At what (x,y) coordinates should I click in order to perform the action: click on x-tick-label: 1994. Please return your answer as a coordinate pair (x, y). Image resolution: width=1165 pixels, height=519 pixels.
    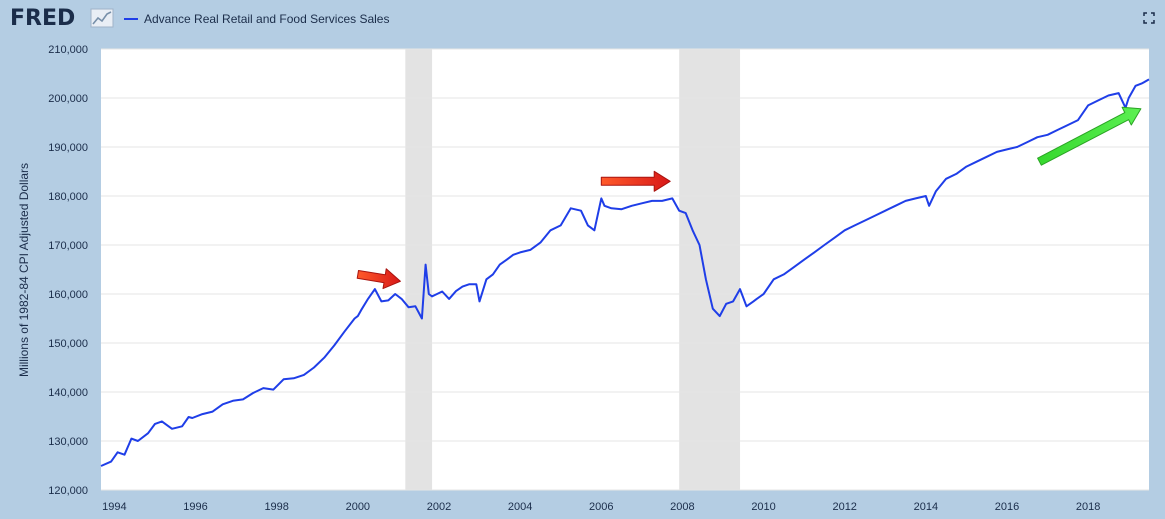
    Looking at the image, I should click on (114, 507).